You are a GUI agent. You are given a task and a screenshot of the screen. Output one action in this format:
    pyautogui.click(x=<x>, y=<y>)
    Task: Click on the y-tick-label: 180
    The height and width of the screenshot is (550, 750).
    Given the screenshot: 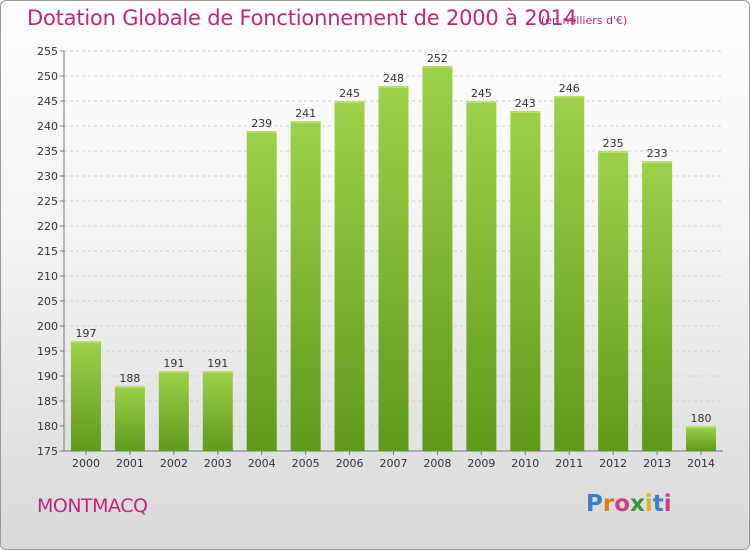 What is the action you would take?
    pyautogui.click(x=47, y=426)
    